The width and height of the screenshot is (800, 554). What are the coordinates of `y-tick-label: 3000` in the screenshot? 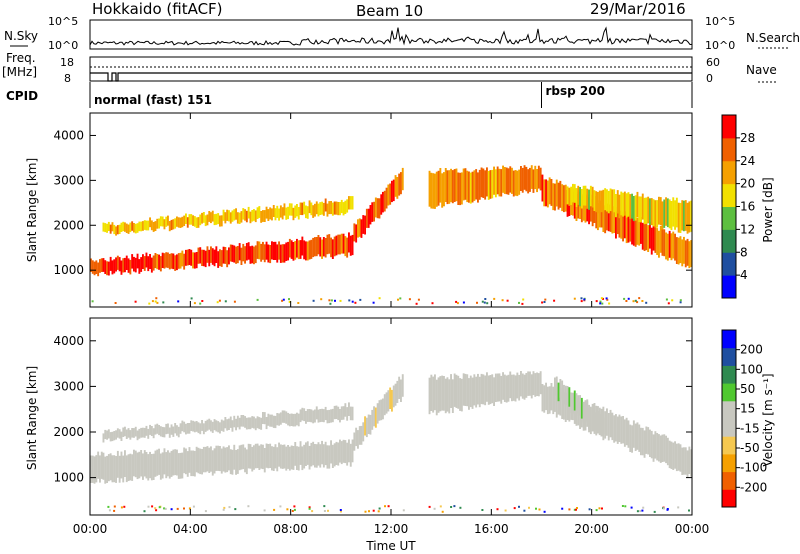 It's located at (68, 386).